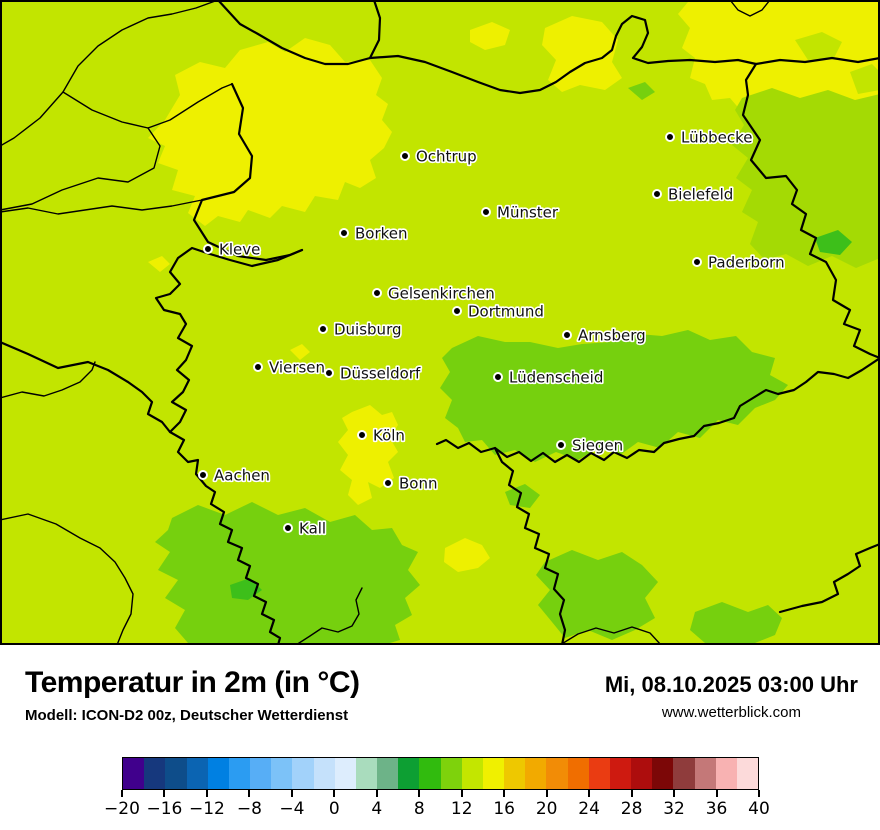  What do you see at coordinates (239, 250) in the screenshot?
I see `city-label: Kleve` at bounding box center [239, 250].